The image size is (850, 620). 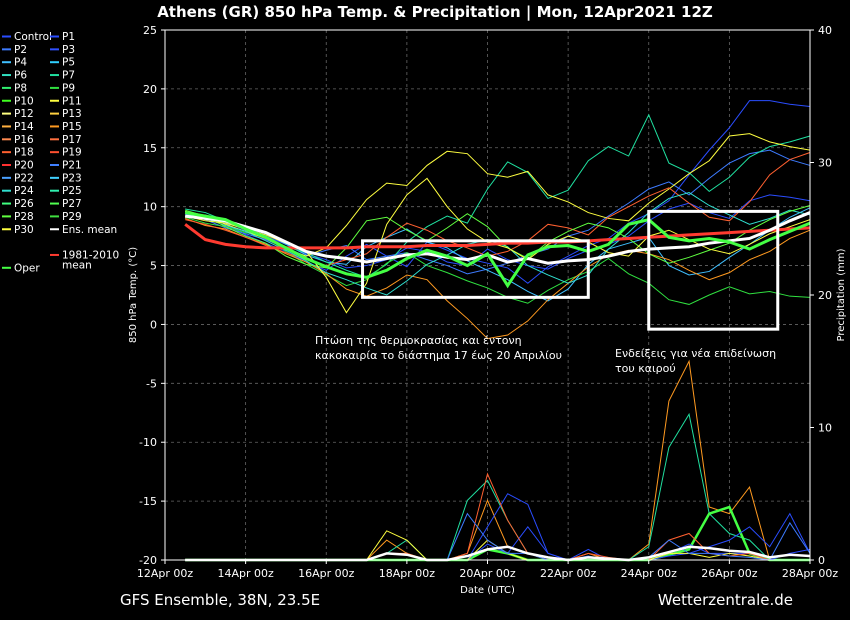 What do you see at coordinates (89, 230) in the screenshot?
I see `legend-label: Ens. mean` at bounding box center [89, 230].